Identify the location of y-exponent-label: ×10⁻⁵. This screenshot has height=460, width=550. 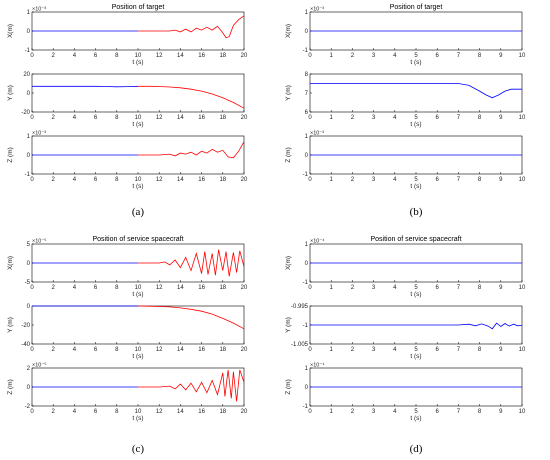
(39, 241).